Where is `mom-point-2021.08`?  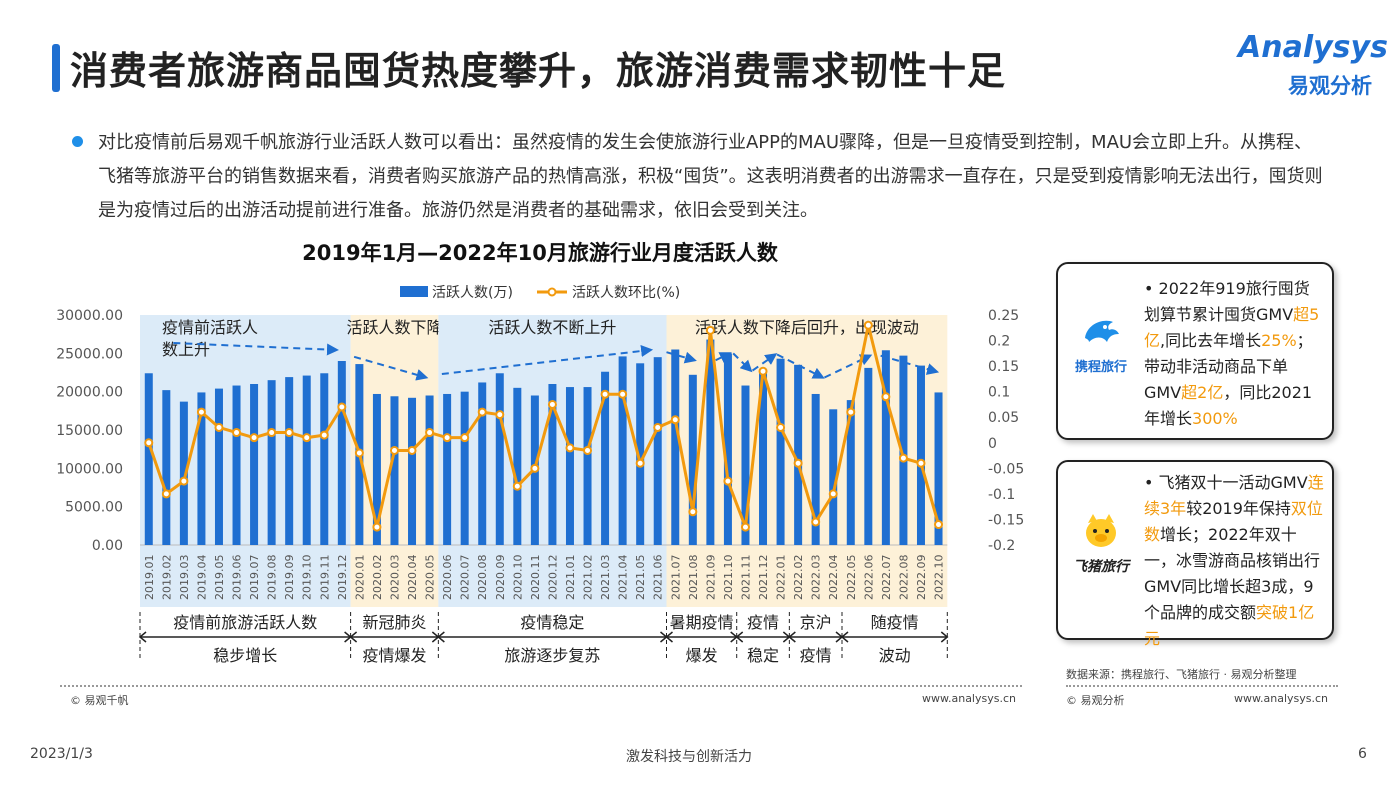
mom-point-2021.08 is located at coordinates (693, 512).